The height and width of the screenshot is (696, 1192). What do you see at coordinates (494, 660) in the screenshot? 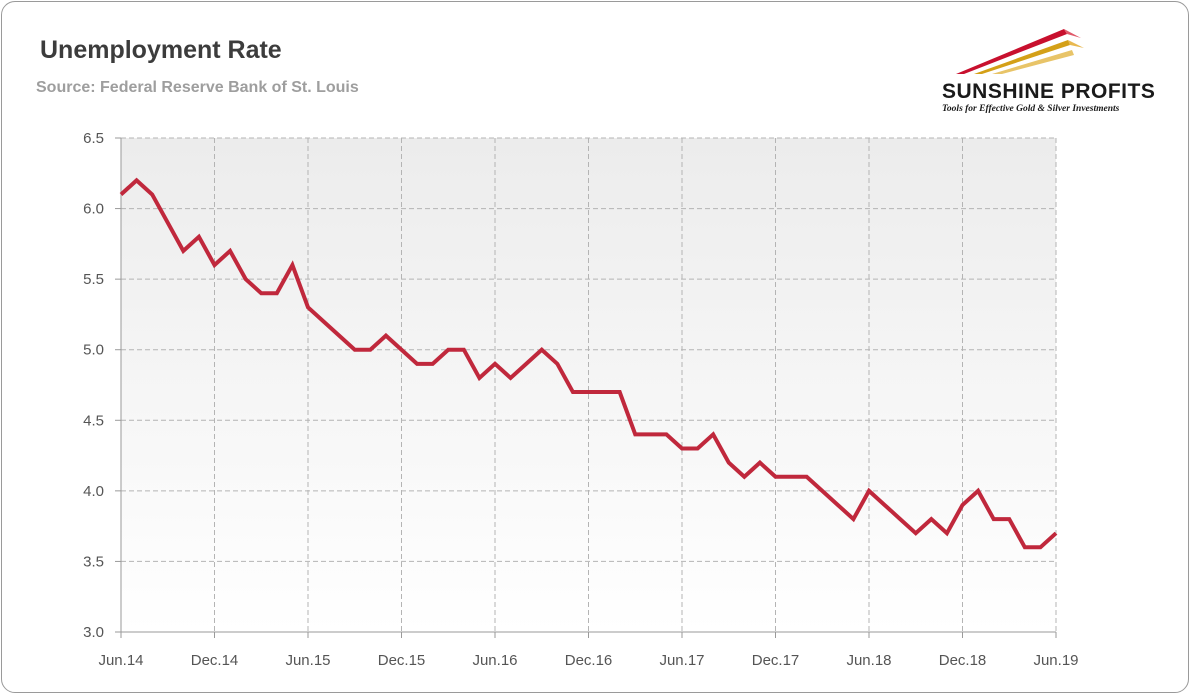
I see `x-tick-label: Jun.16` at bounding box center [494, 660].